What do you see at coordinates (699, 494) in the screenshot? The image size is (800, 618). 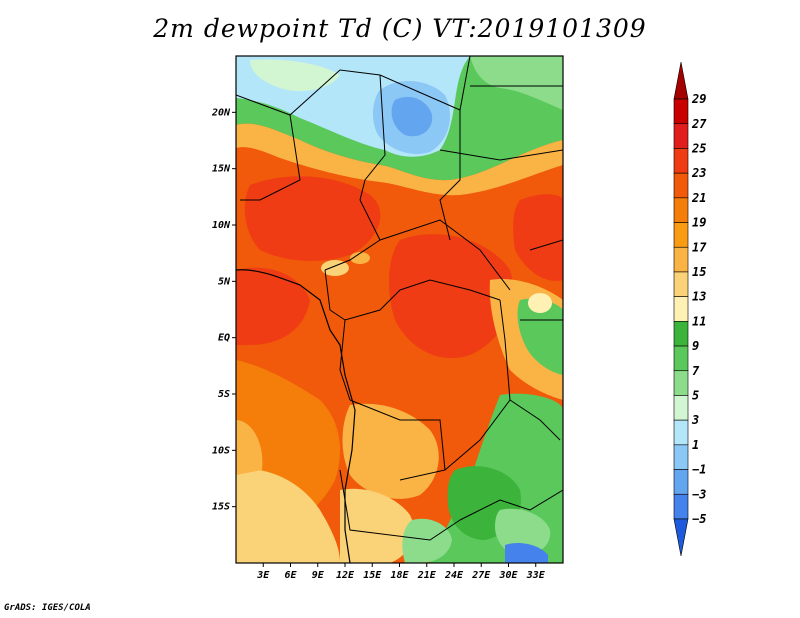 I see `colorbar-label: −3` at bounding box center [699, 494].